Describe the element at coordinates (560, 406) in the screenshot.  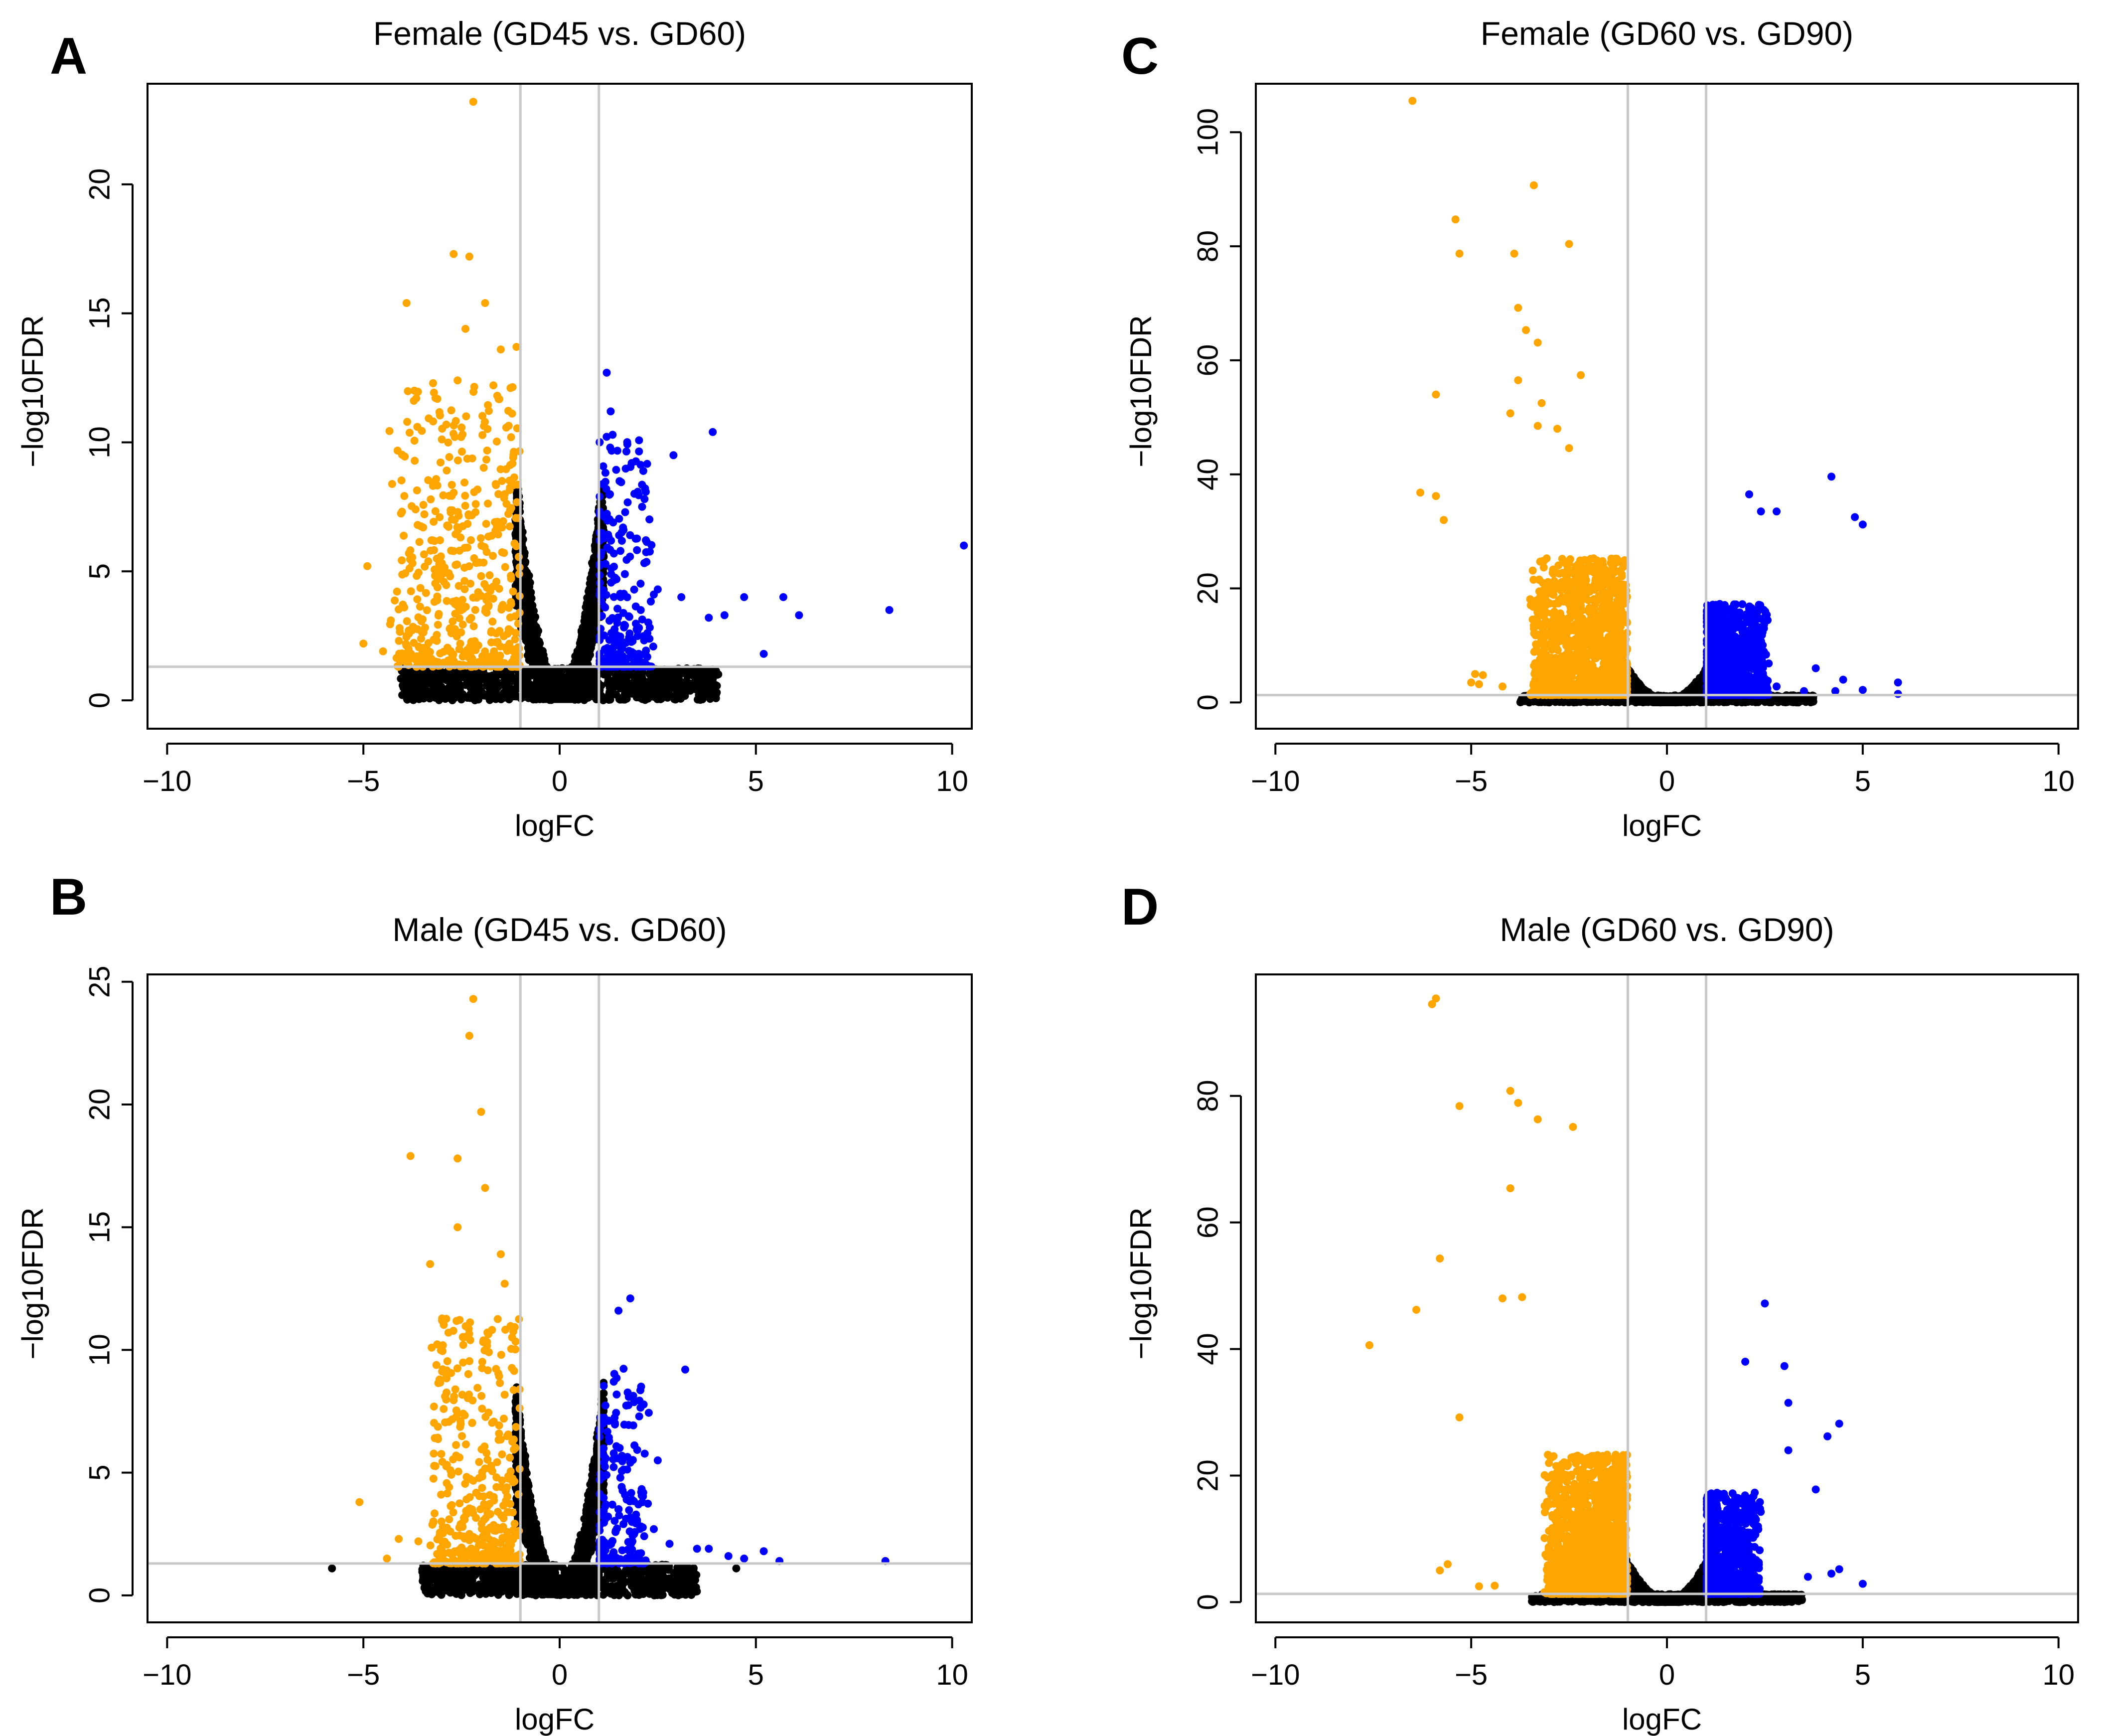
I see `plot-frame` at that location.